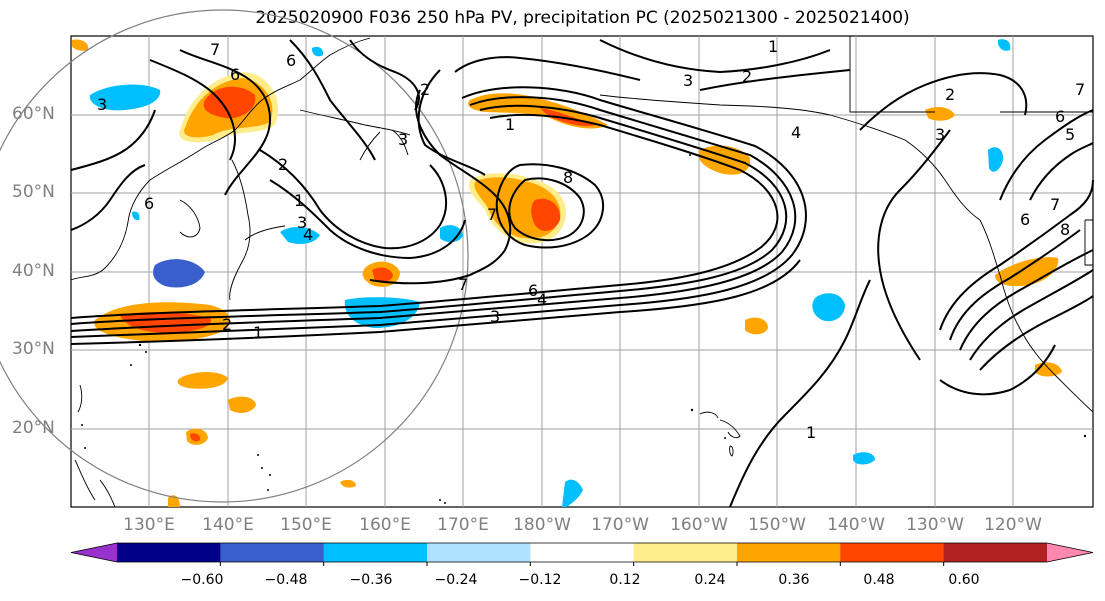 The width and height of the screenshot is (1105, 601). Describe the element at coordinates (286, 580) in the screenshot. I see `colorbar-tick-label: −0.48` at that location.